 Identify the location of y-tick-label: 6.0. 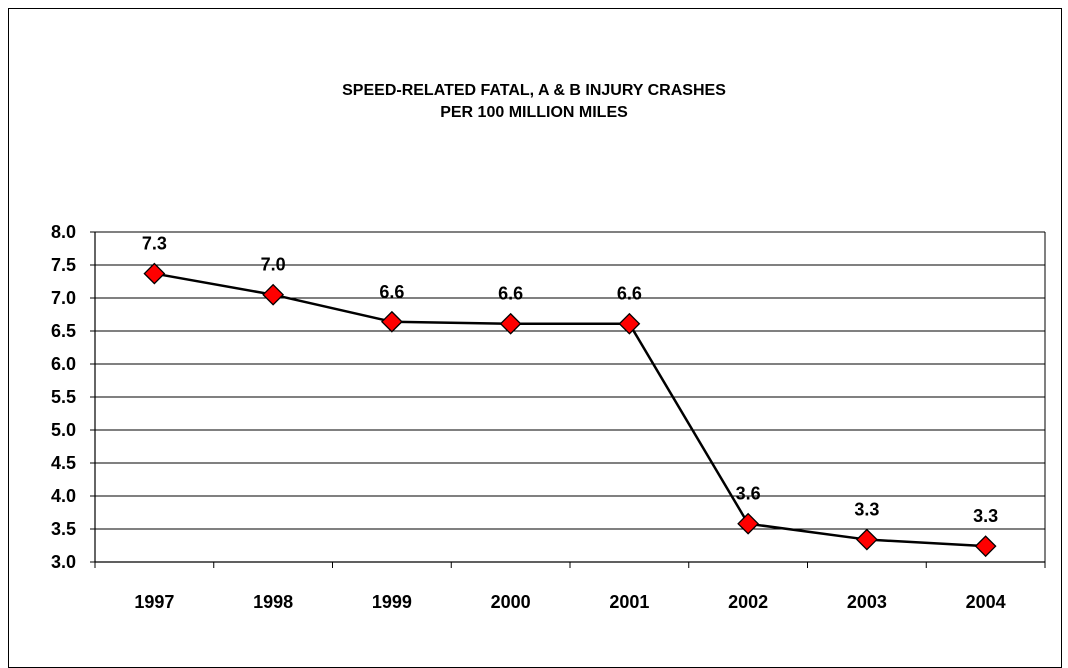
(63, 364).